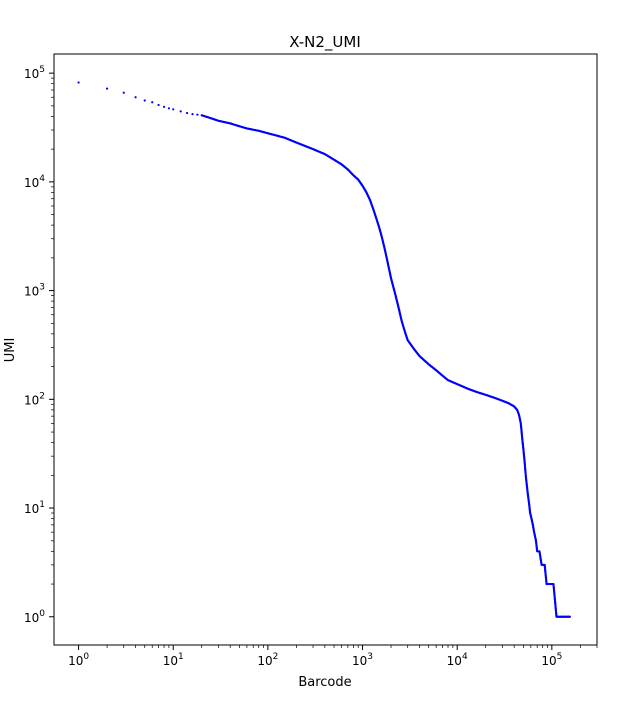 This screenshot has width=634, height=705. I want to click on y-tick-label: 10², so click(34, 399).